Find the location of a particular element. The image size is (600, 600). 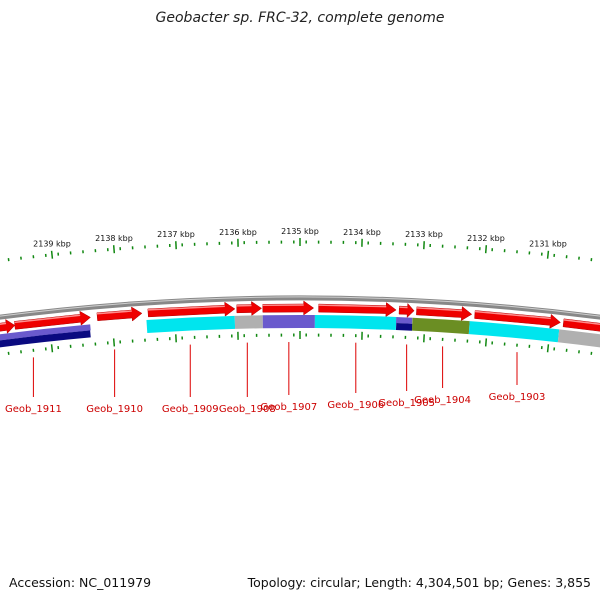

cog-block-olive is located at coordinates (440, 326).